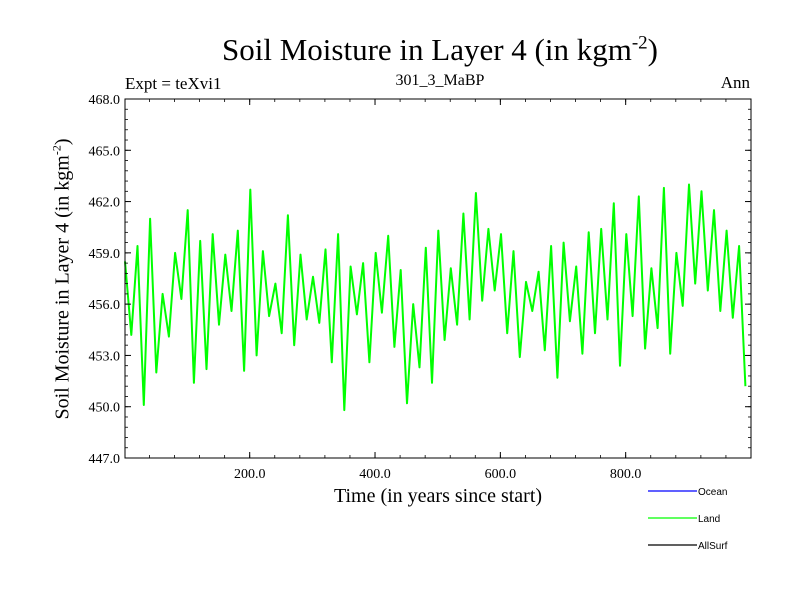 The image size is (800, 600). Describe the element at coordinates (105, 203) in the screenshot. I see `y-tick-label: 462.0` at that location.